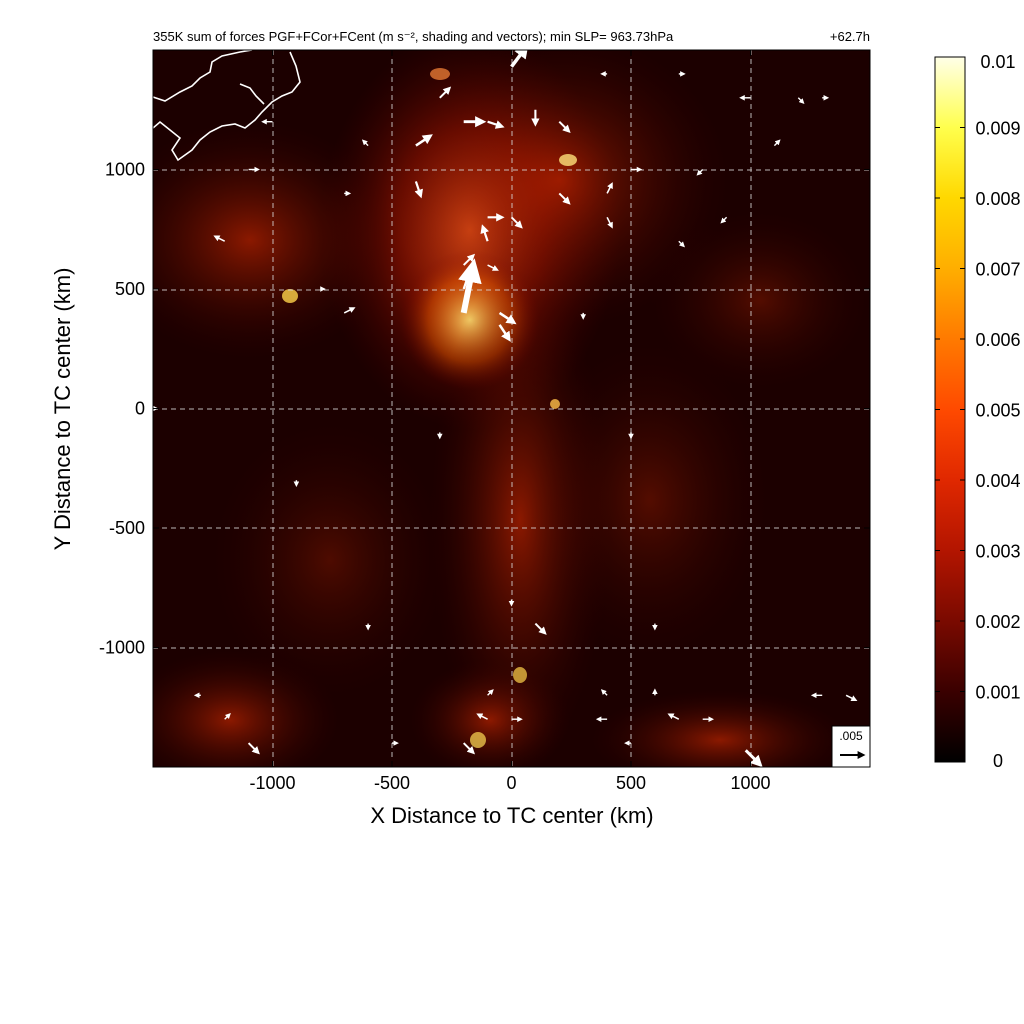 The width and height of the screenshot is (1024, 1024). What do you see at coordinates (511, 783) in the screenshot?
I see `x-tick-label: 0` at bounding box center [511, 783].